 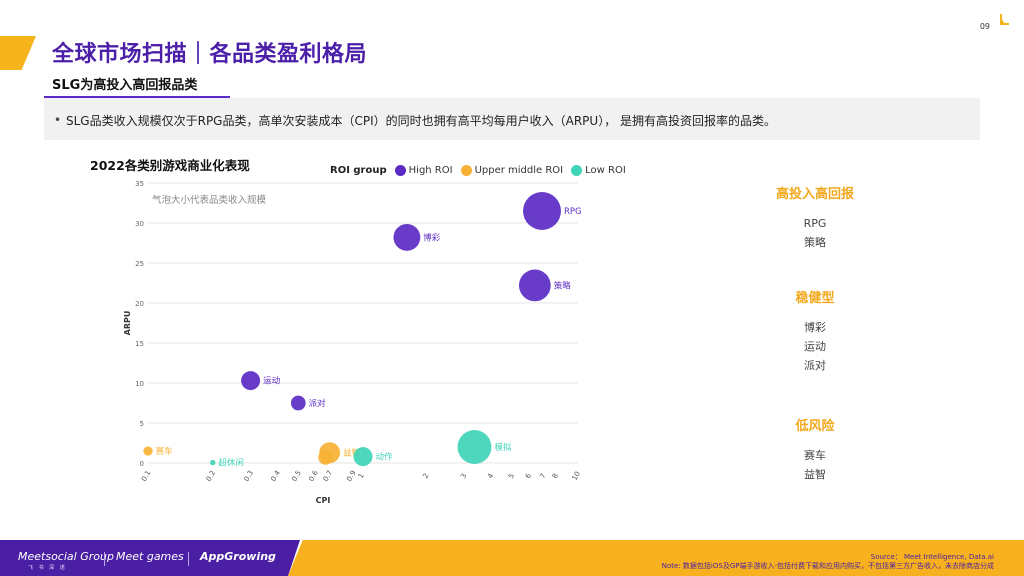 I want to click on y-tick-label: 20, so click(x=139, y=304).